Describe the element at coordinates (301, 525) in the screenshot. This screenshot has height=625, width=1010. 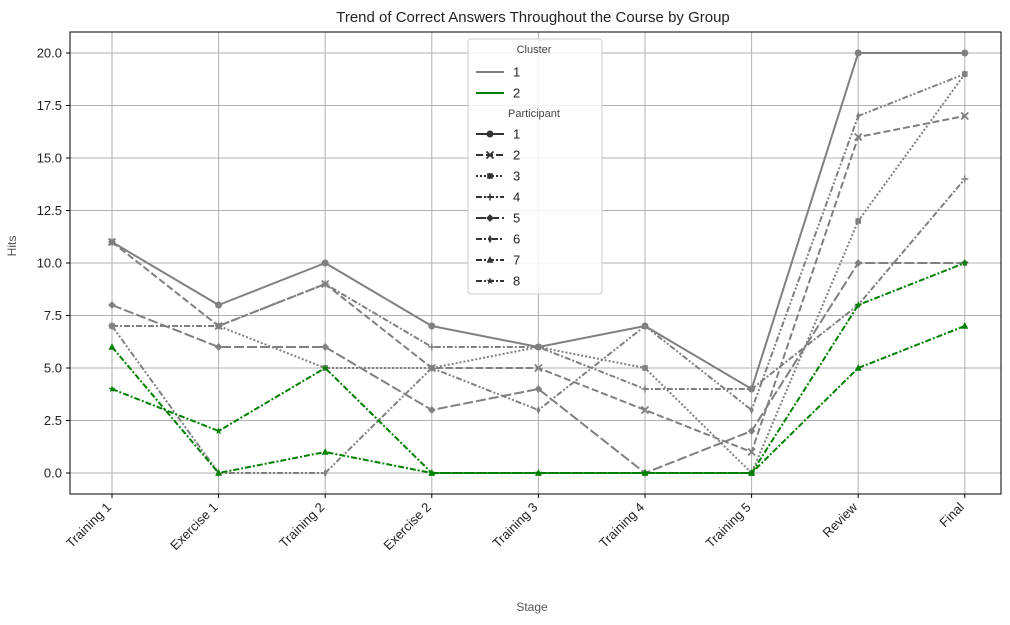
I see `x-tick-label: Training 2` at that location.